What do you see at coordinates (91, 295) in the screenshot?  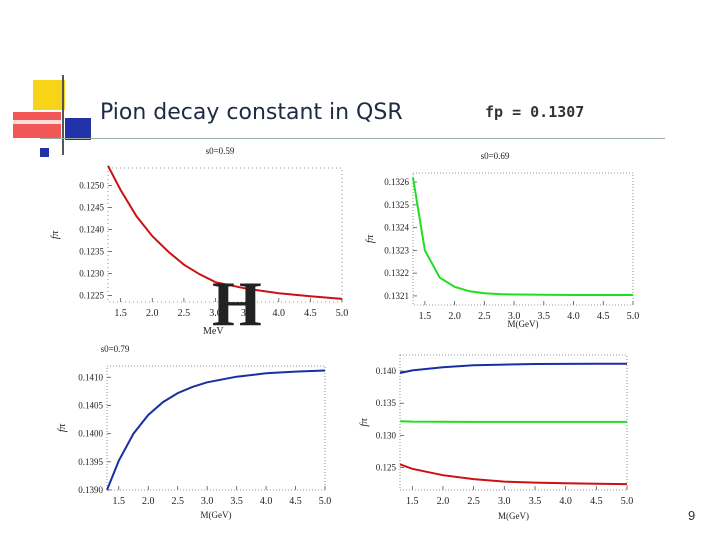 I see `y-tick-label: 0.1225` at bounding box center [91, 295].